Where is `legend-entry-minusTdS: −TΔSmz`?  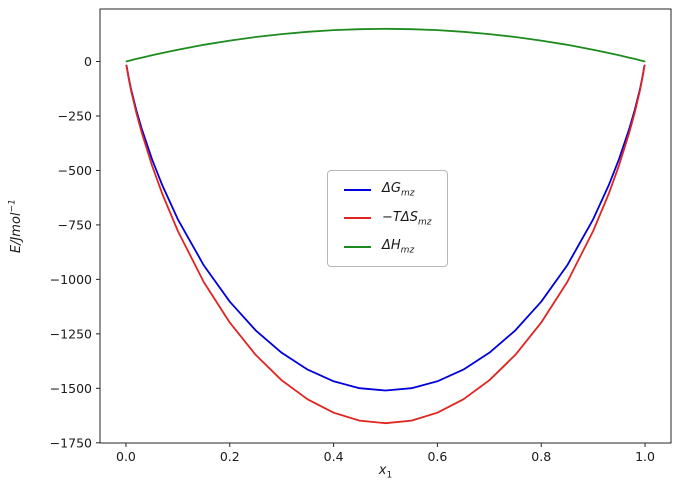
legend-entry-minusTdS: −TΔSmz is located at coordinates (388, 218).